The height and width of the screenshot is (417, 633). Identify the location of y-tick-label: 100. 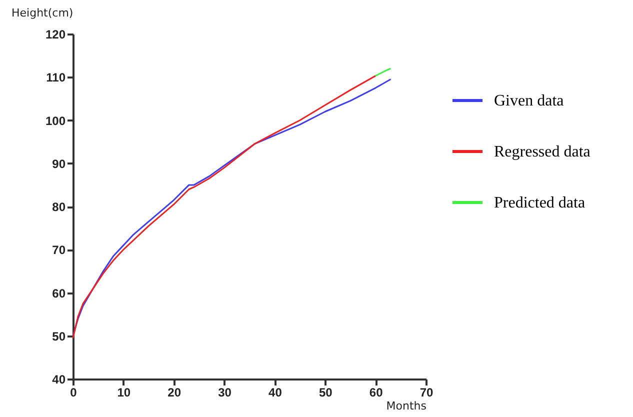
(55, 121).